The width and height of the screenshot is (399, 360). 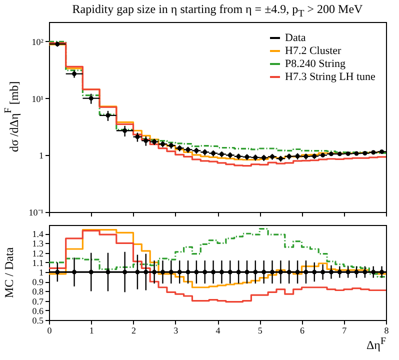 What do you see at coordinates (36, 213) in the screenshot?
I see `y-tick-label: 10⁻¹` at bounding box center [36, 213].